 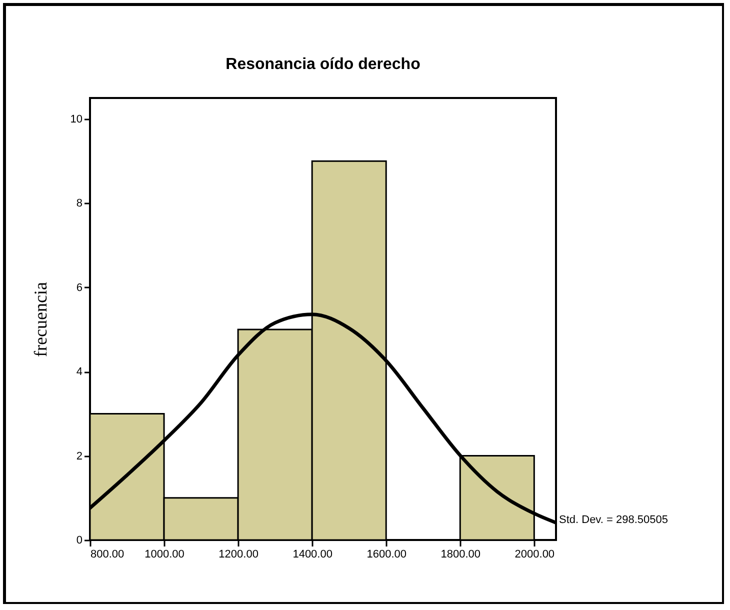 I want to click on chart-title: Resonancia oído derecho, so click(x=323, y=64).